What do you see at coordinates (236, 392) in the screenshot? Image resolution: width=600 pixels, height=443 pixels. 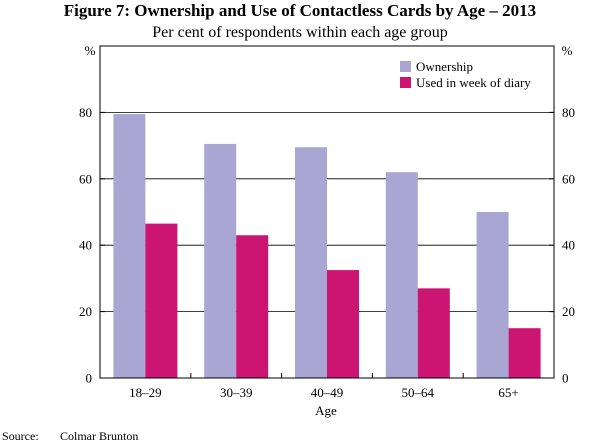 I see `x-tick-label: 30–39` at bounding box center [236, 392].